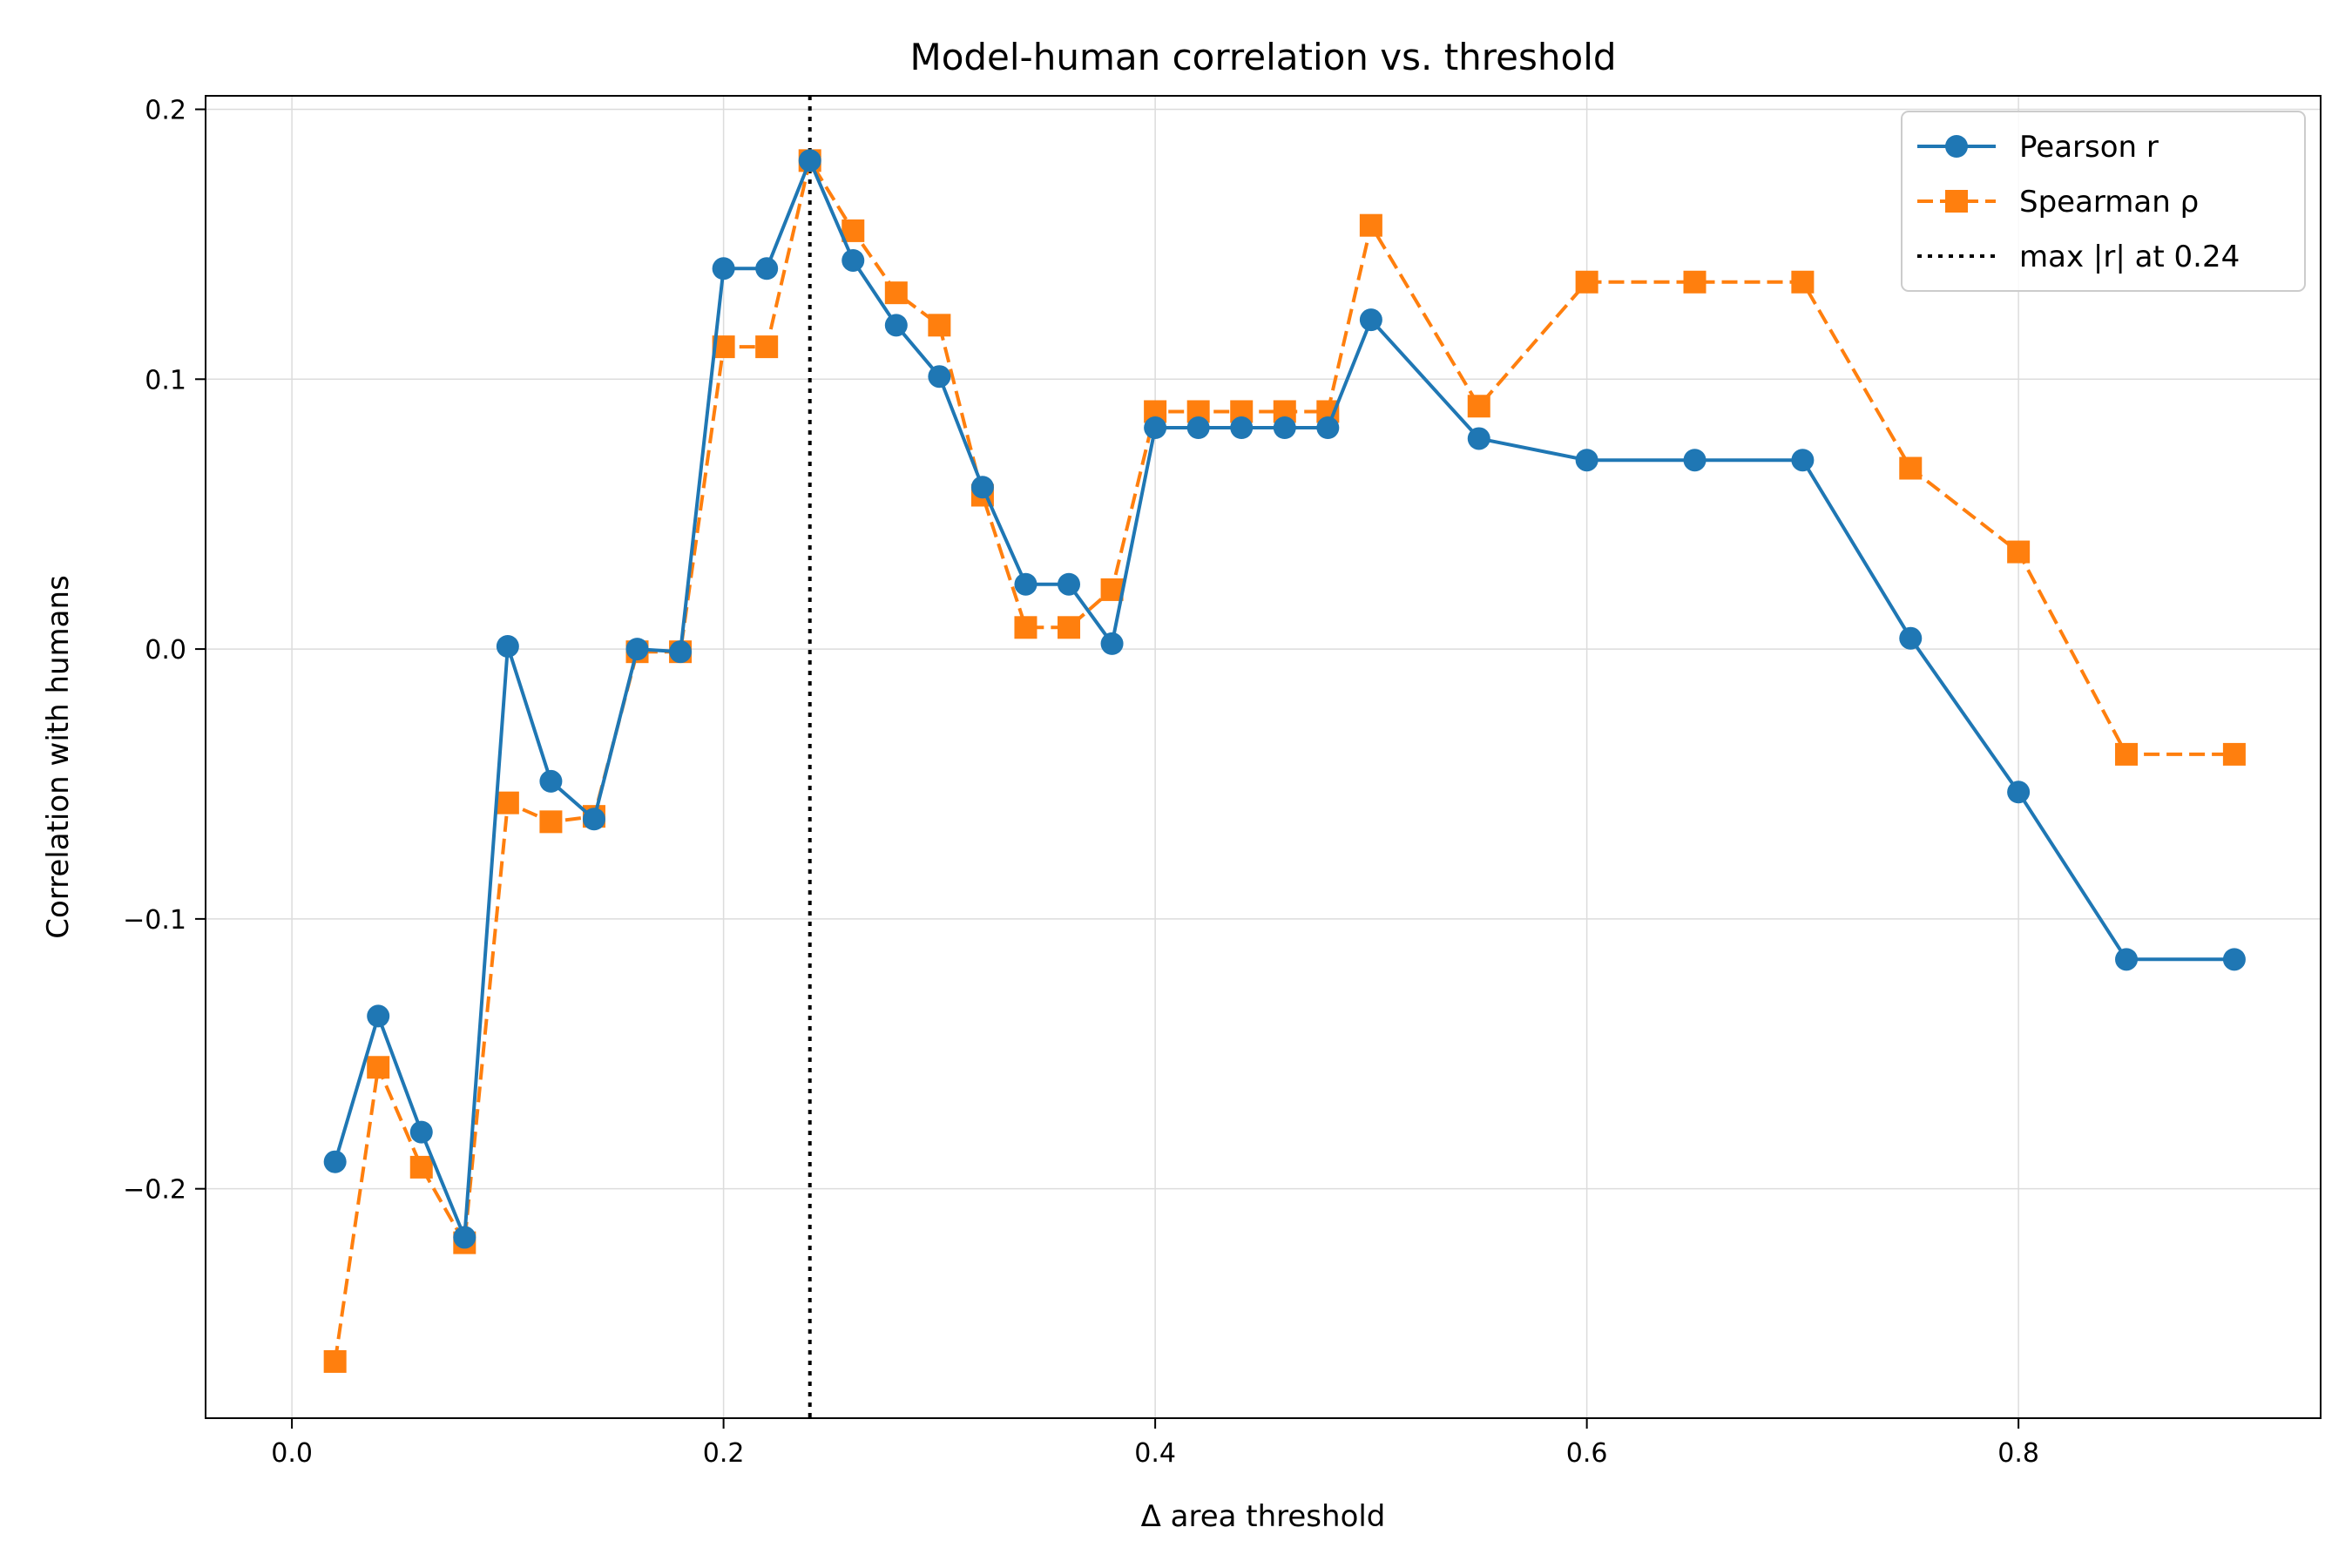 The image size is (2352, 1568). I want to click on x-tick-label: 0.6, so click(1587, 1453).